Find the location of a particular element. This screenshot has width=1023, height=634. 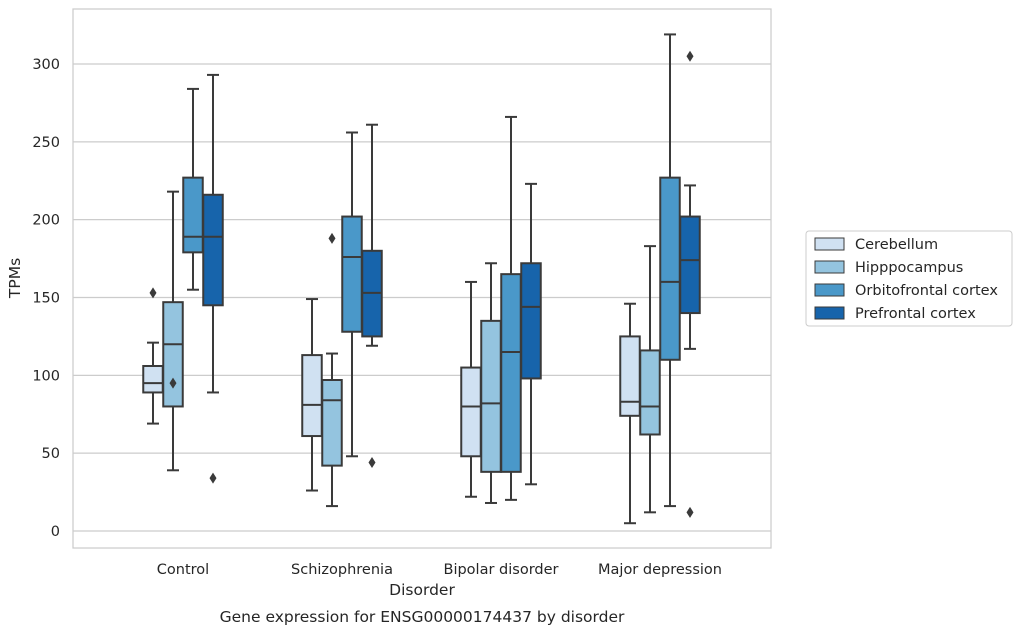

legend-frame is located at coordinates (909, 278).